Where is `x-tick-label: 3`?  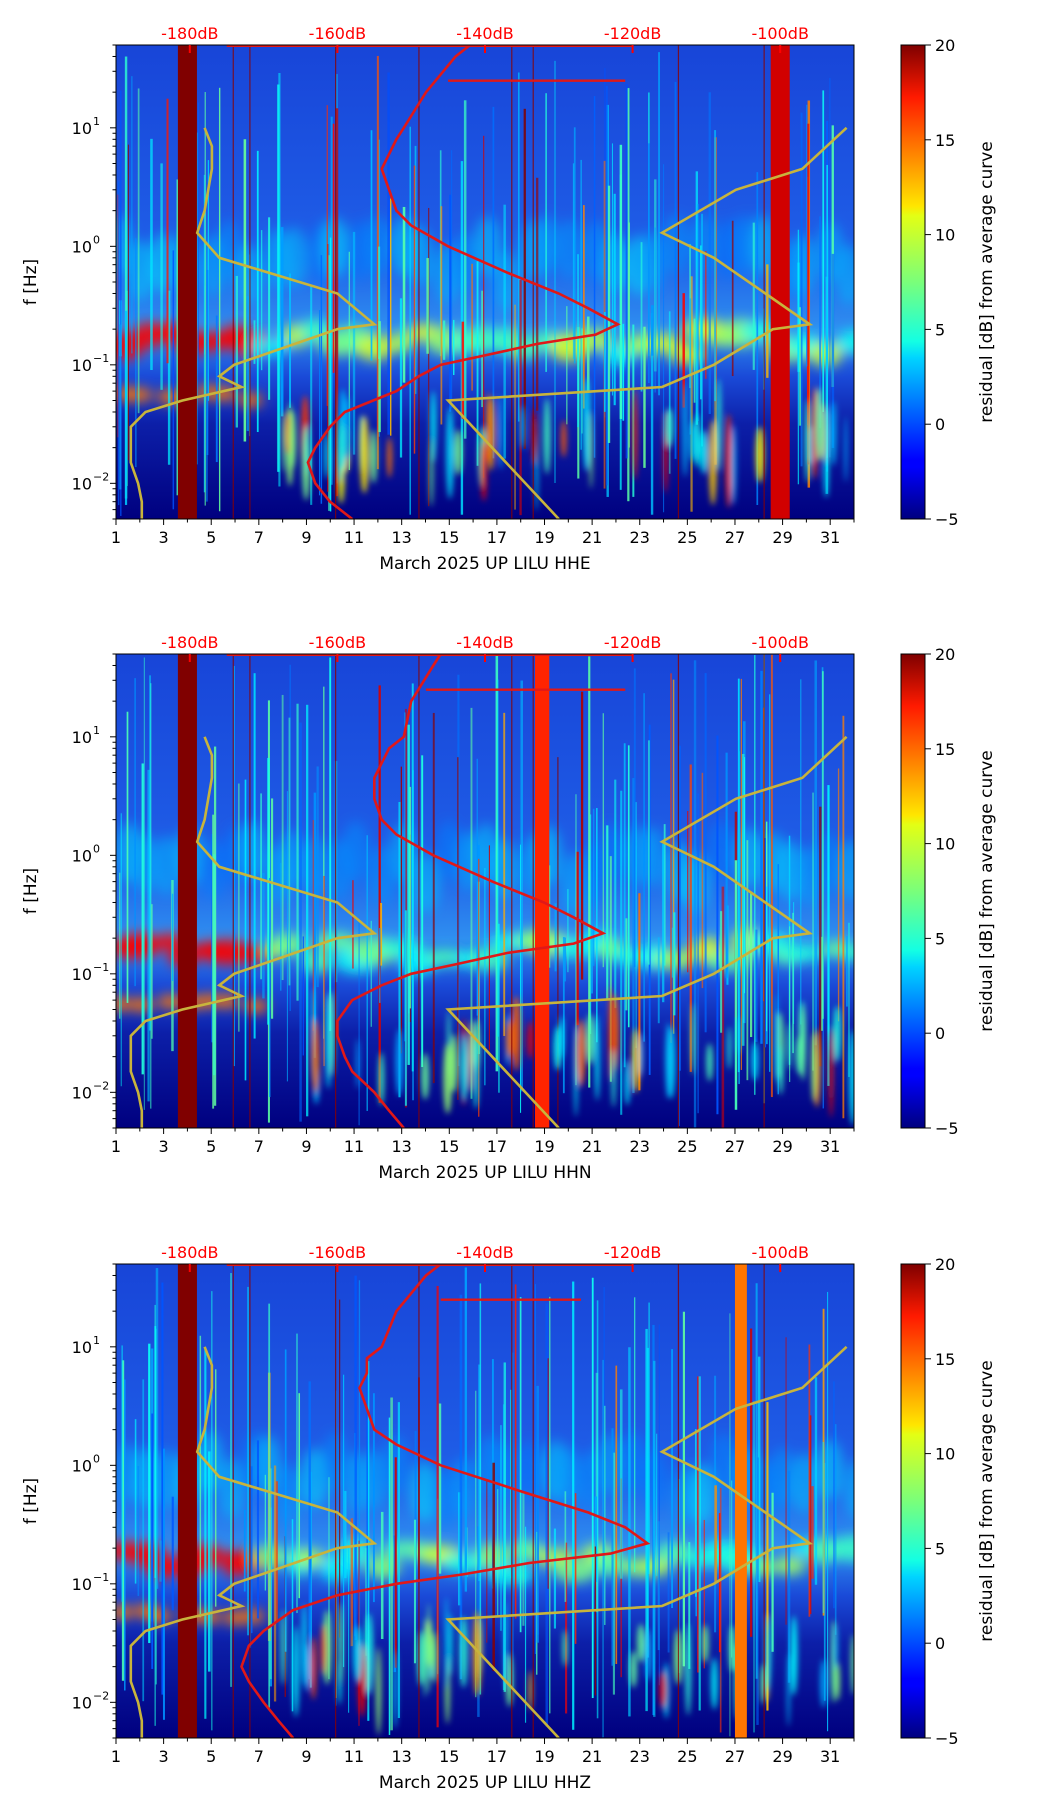 x-tick-label: 3 is located at coordinates (164, 1146).